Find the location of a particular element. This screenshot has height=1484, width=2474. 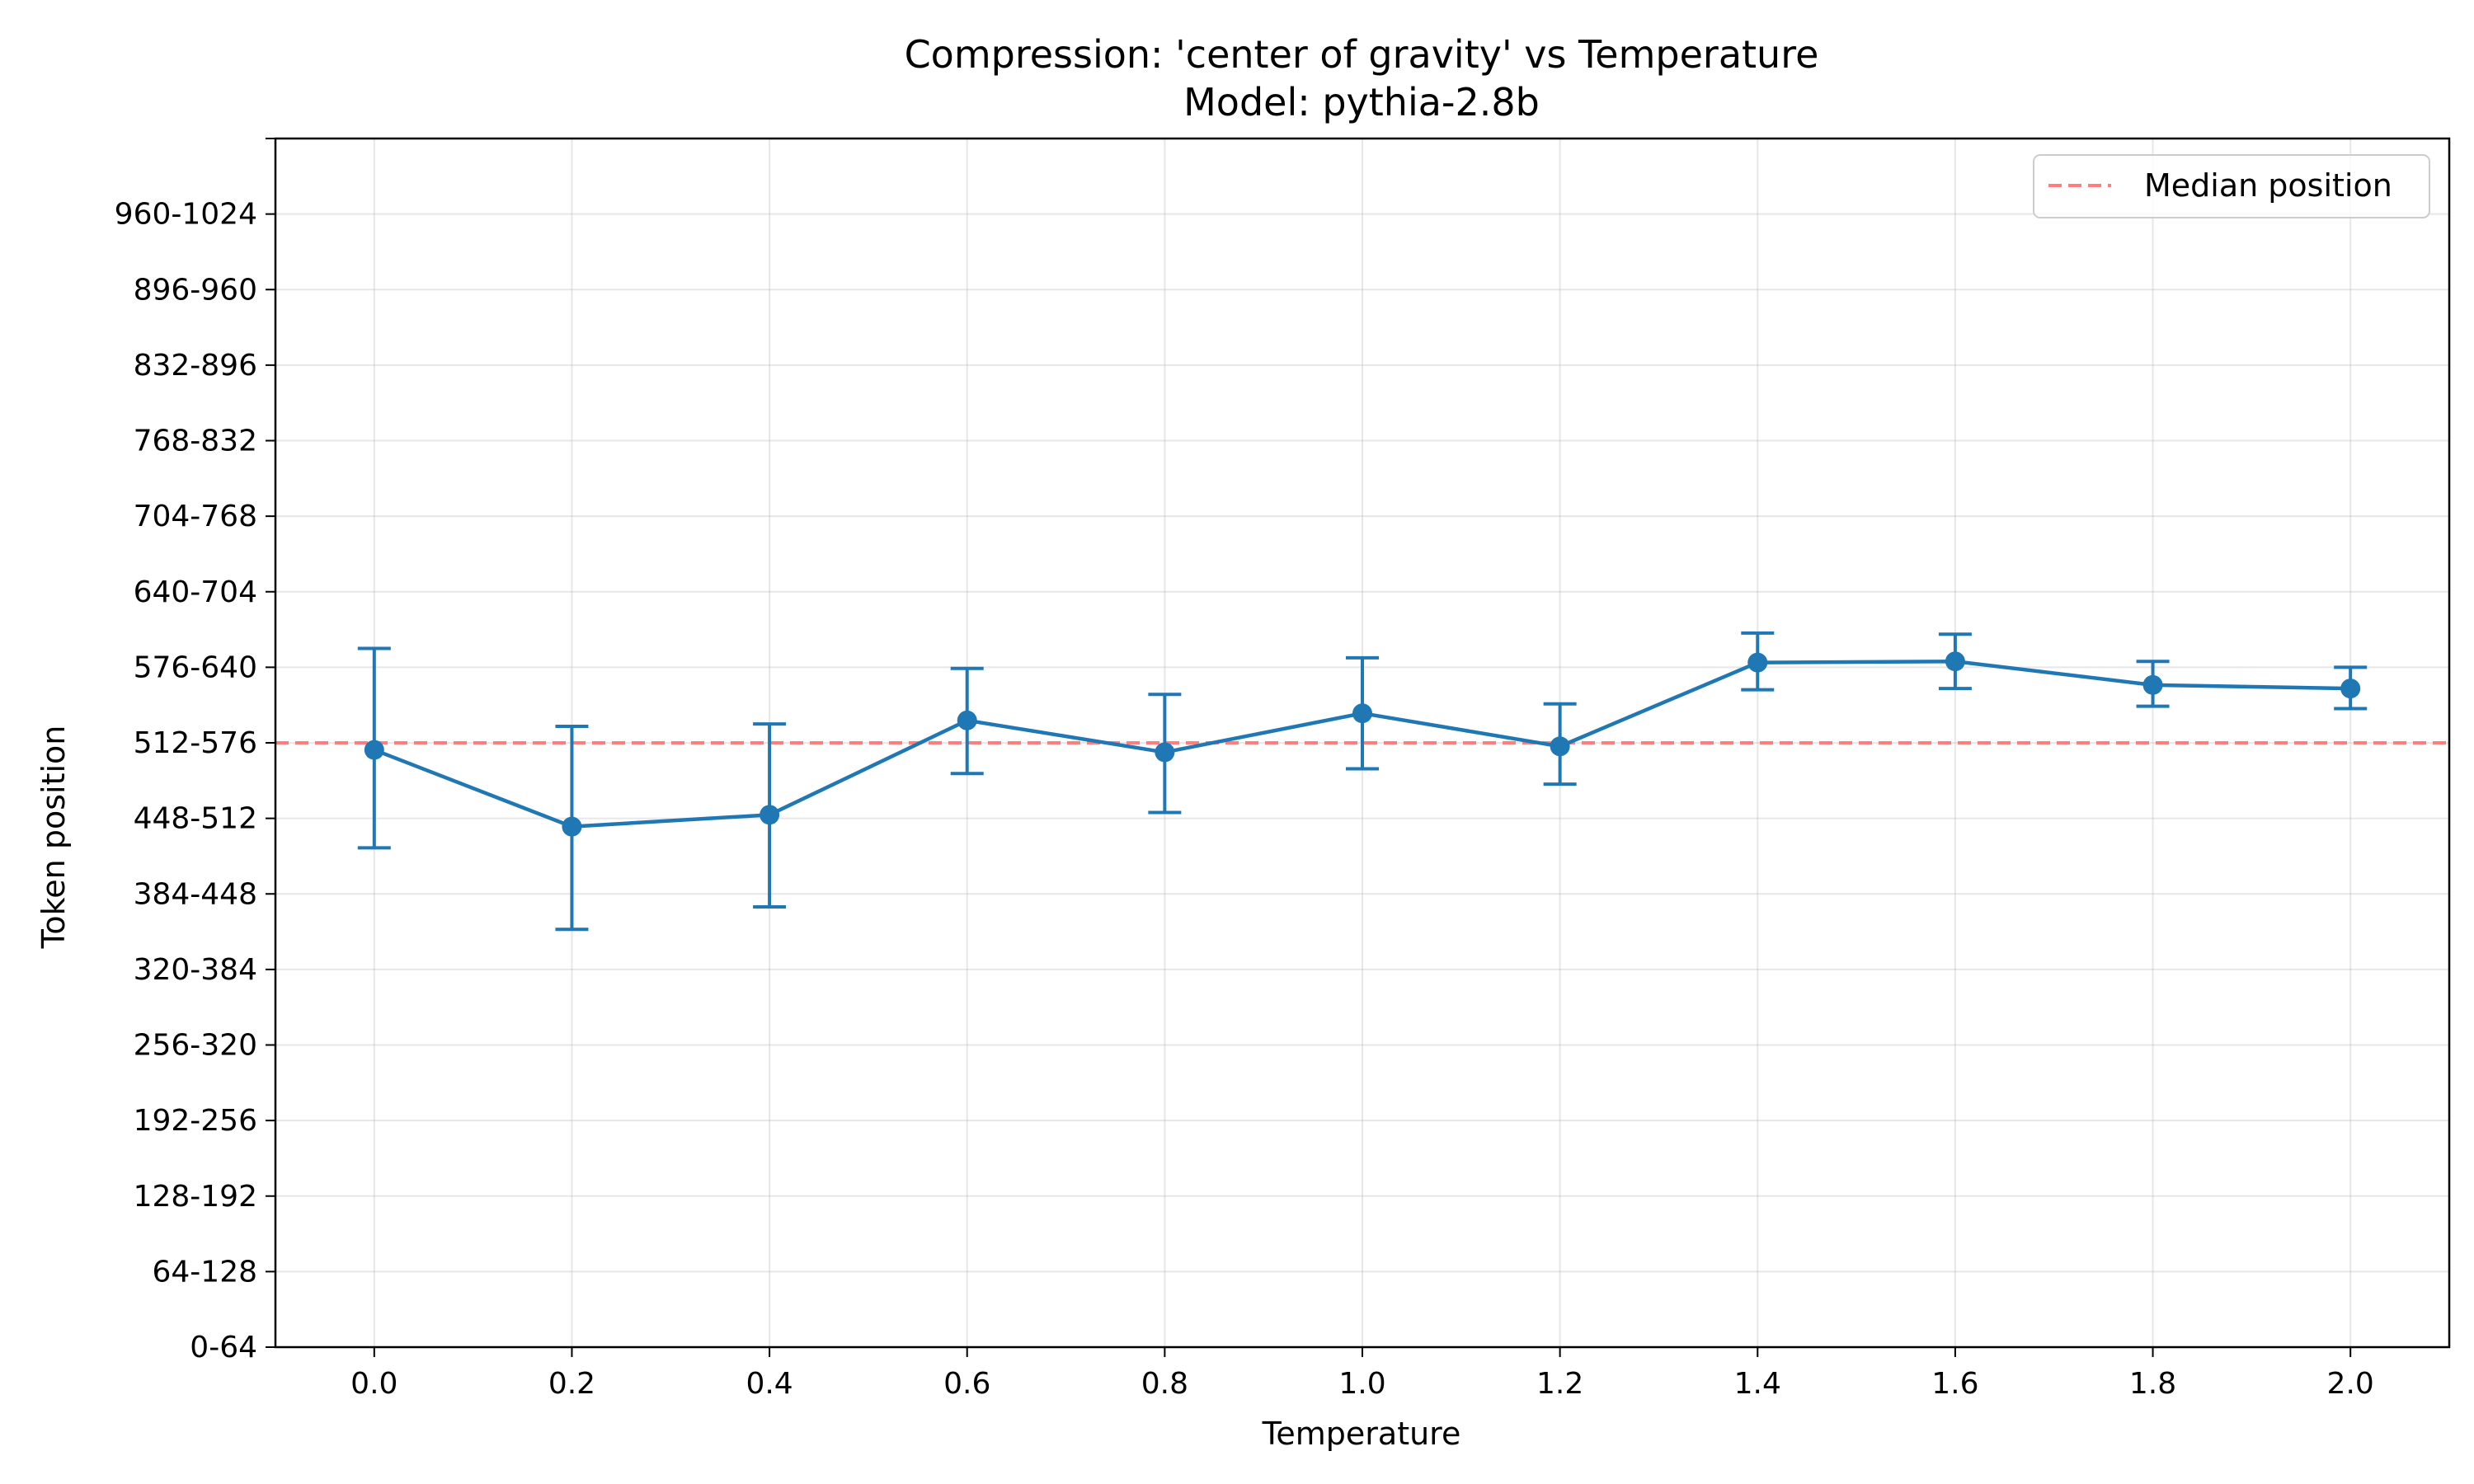

y-tick-label: 192-256 is located at coordinates (195, 1121).